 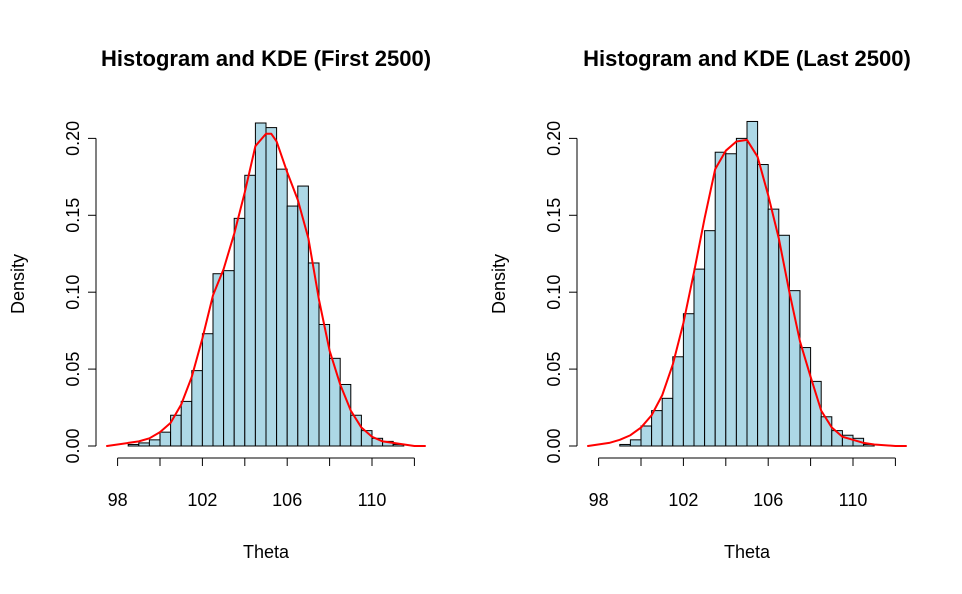 I want to click on chart-title: Histogram and KDE (Last 2500), so click(x=747, y=58).